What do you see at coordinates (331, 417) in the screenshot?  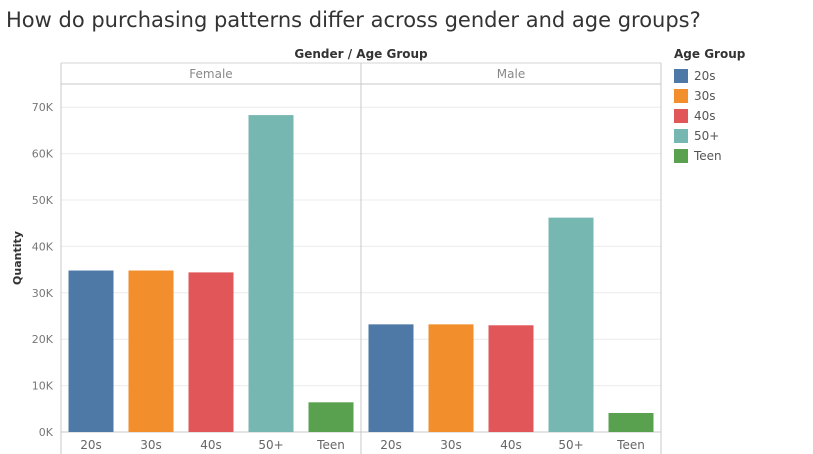 I see `bar-female-teen` at bounding box center [331, 417].